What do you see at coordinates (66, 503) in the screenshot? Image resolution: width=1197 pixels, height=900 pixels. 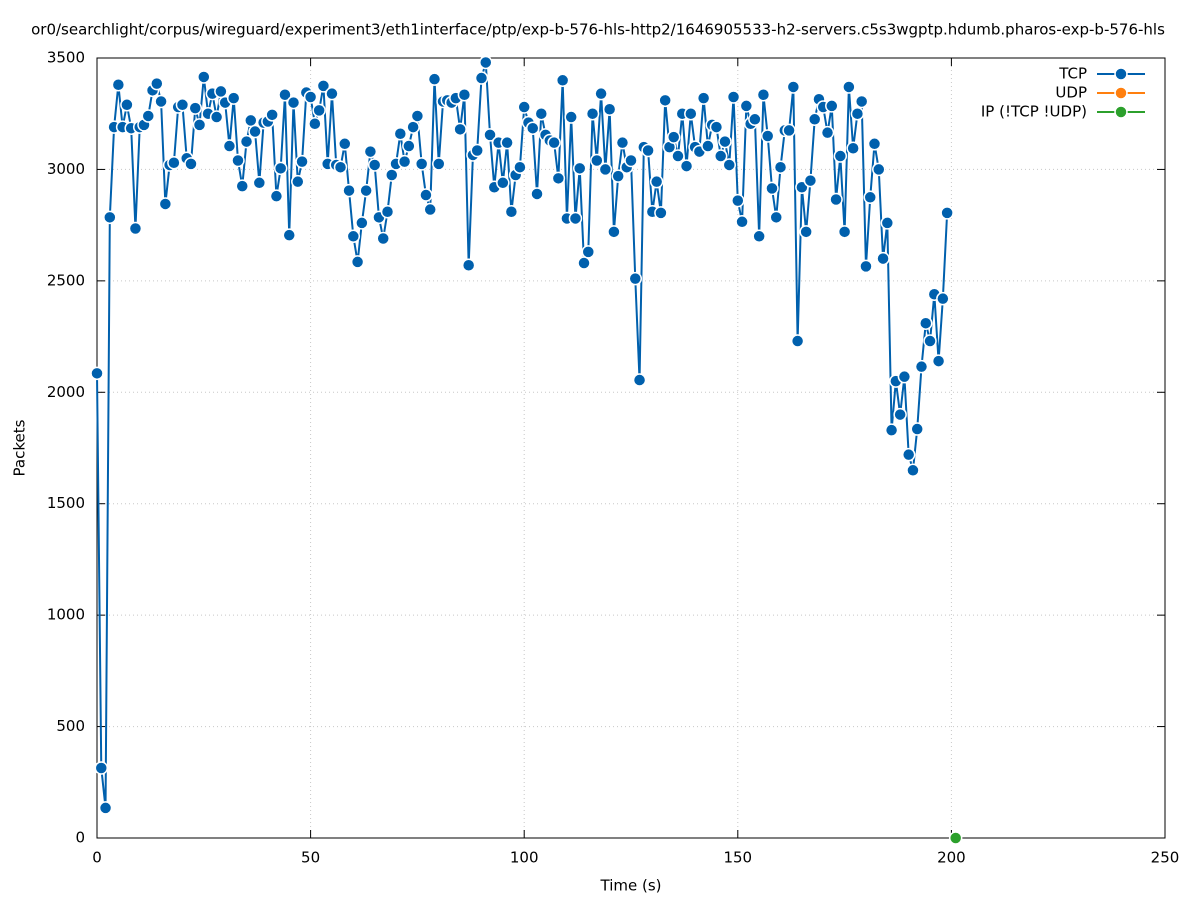 I see `y-tick-label: 1500` at bounding box center [66, 503].